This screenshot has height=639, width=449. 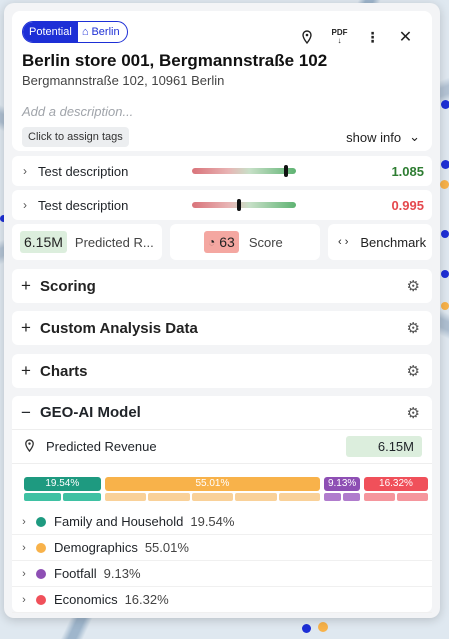 What do you see at coordinates (122, 573) in the screenshot?
I see `category-percent: 9.13%` at bounding box center [122, 573].